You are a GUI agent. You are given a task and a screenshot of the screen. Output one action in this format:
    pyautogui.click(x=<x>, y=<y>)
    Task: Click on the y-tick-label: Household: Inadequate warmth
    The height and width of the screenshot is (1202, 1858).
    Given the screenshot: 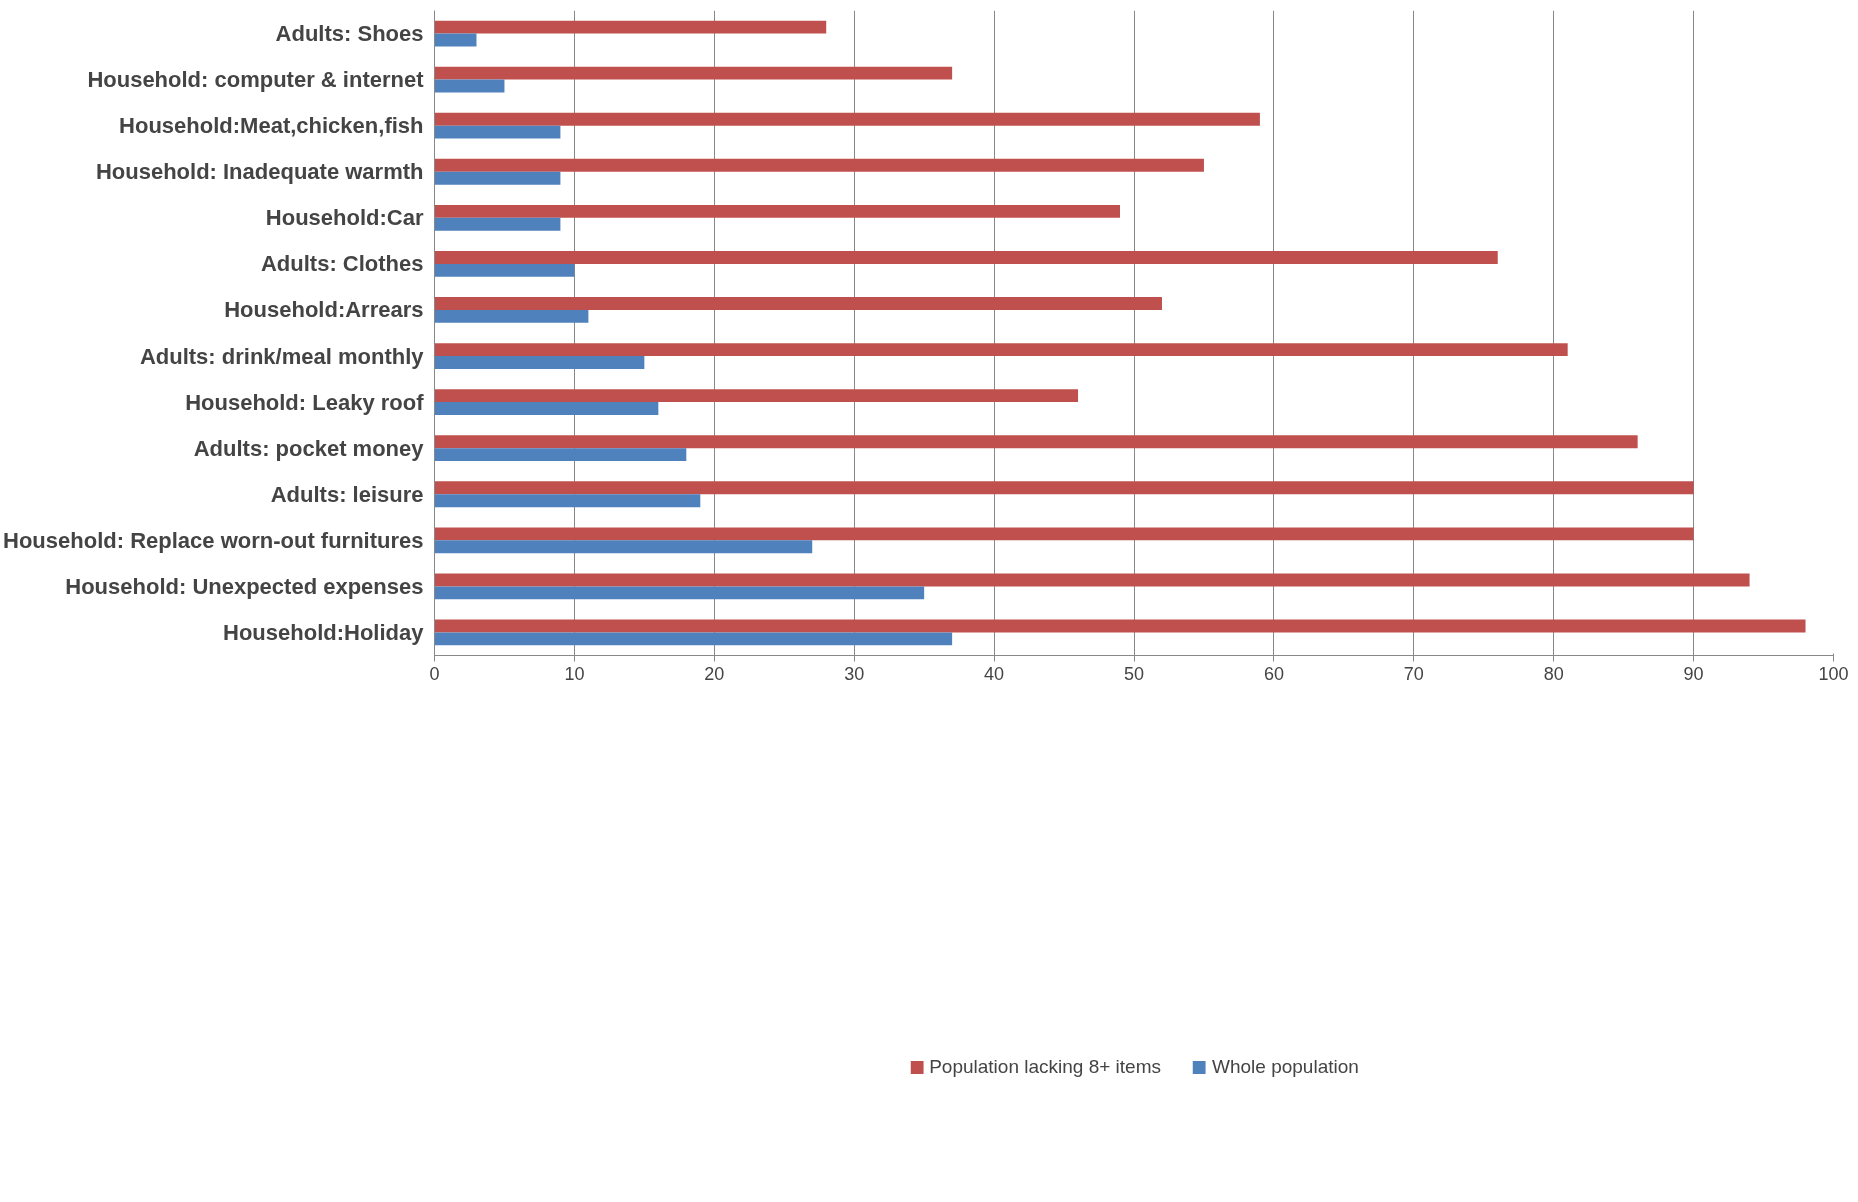 What is the action you would take?
    pyautogui.click(x=259, y=172)
    